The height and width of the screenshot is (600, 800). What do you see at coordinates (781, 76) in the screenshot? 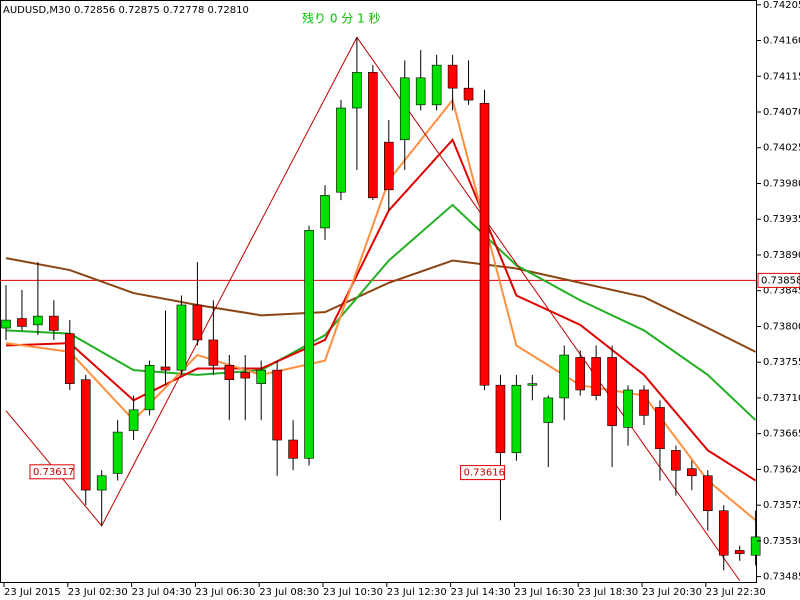
I see `y-tick-label: 0.74115` at bounding box center [781, 76].